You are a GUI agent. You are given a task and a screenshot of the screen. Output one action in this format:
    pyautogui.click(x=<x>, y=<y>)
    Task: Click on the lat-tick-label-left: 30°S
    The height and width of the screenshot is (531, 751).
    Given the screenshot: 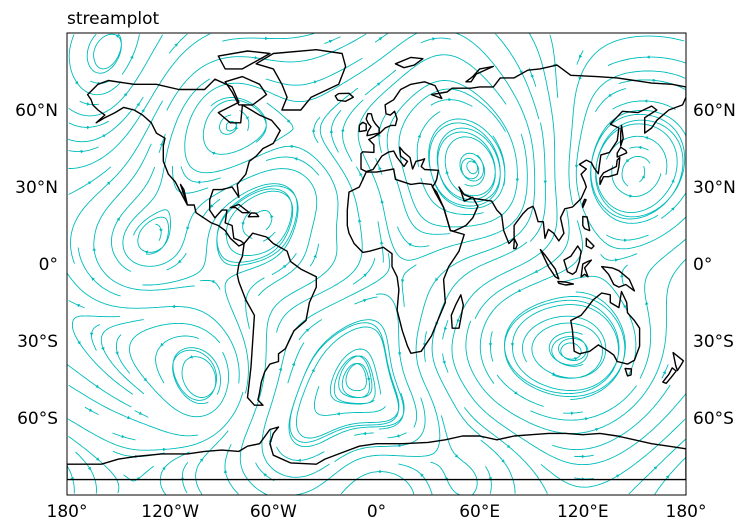 What is the action you would take?
    pyautogui.click(x=37, y=342)
    